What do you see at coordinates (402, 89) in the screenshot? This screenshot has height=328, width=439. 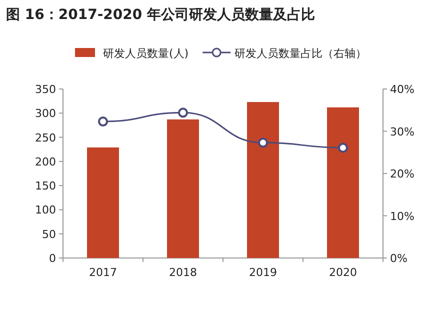 I see `y2-tick-label: 40%` at bounding box center [402, 89].